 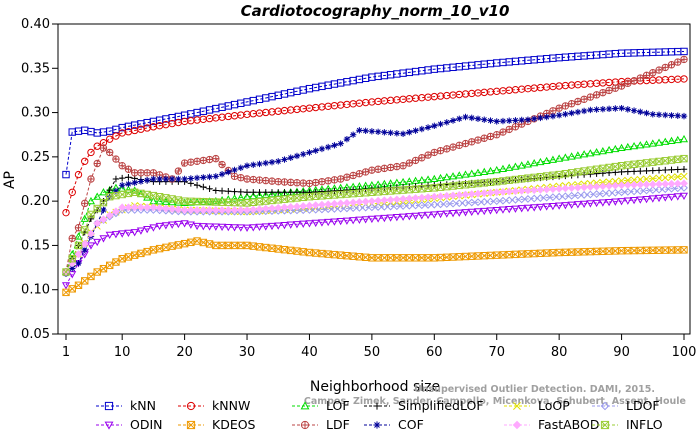 What do you see at coordinates (35, 24) in the screenshot?
I see `y-tick-label: 0.40` at bounding box center [35, 24].